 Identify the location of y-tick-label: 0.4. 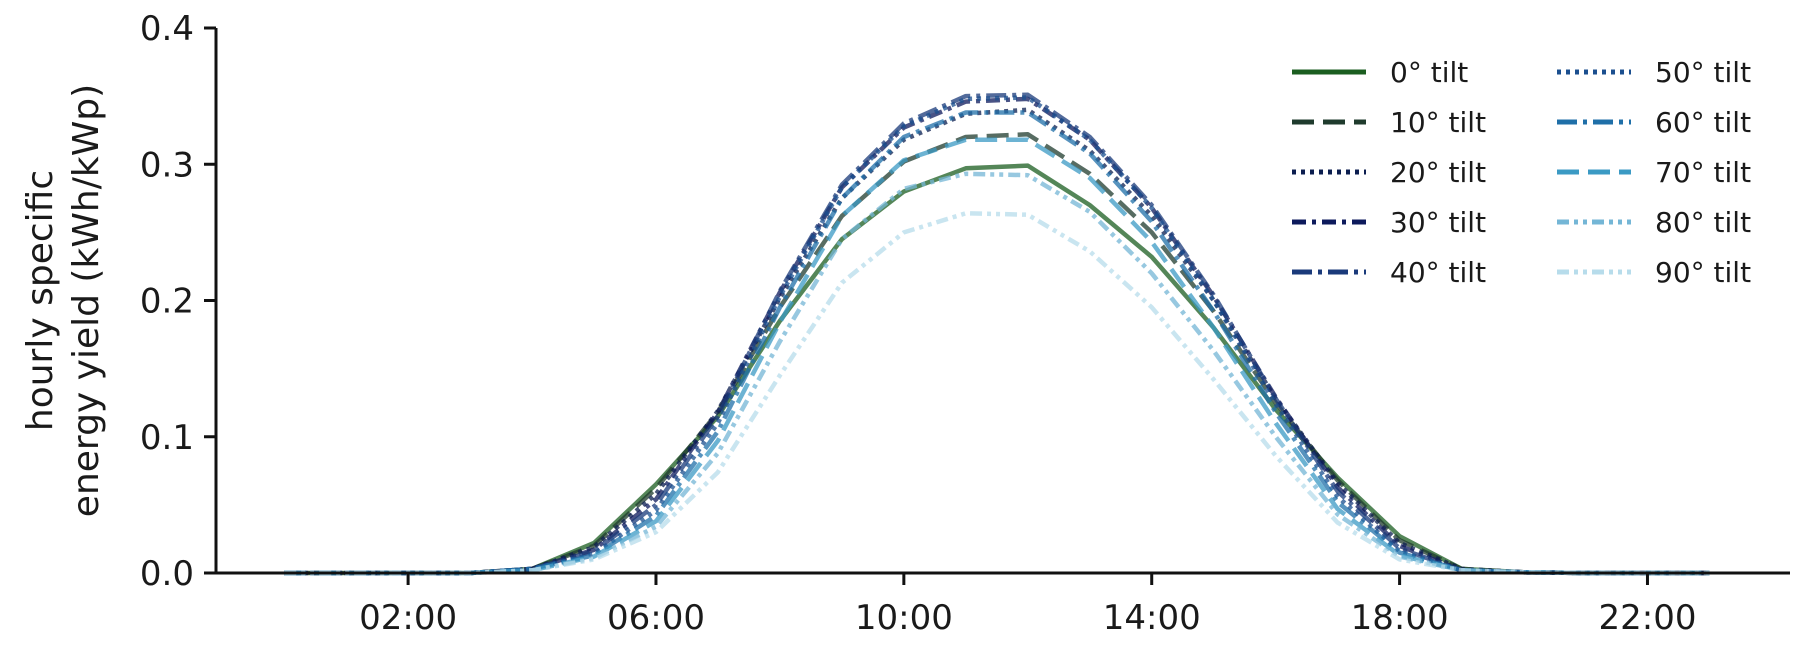
(167, 29).